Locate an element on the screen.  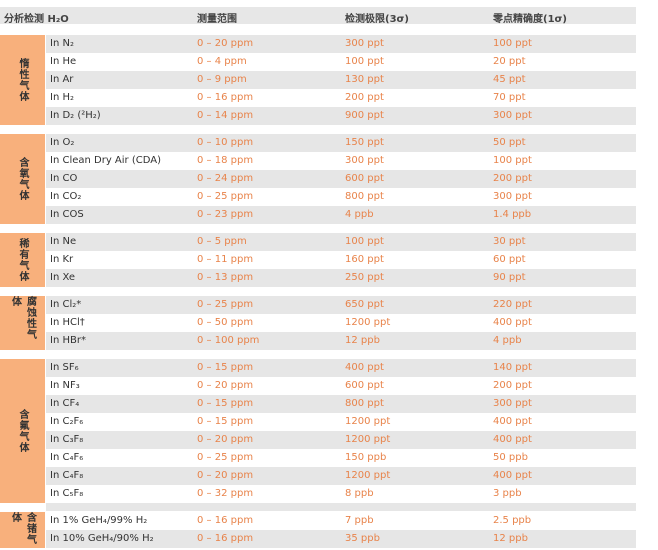
cell-precision: 300 ppt is located at coordinates (512, 196).